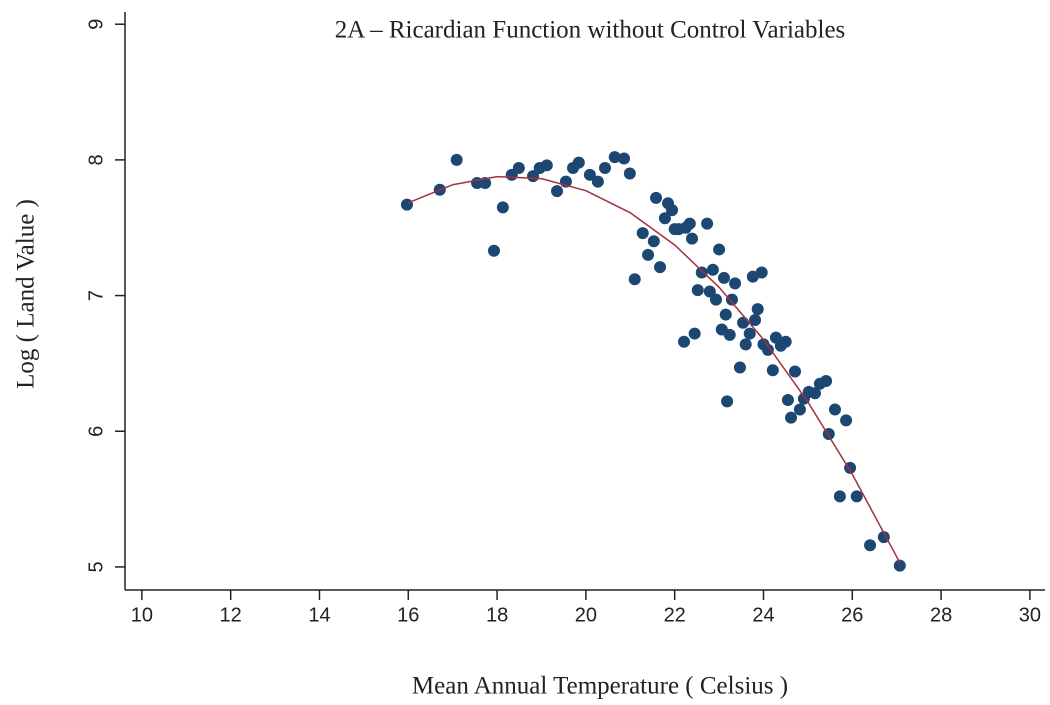  I want to click on x-axis-title: Mean Annual Temperature ( Celsius ), so click(600, 686).